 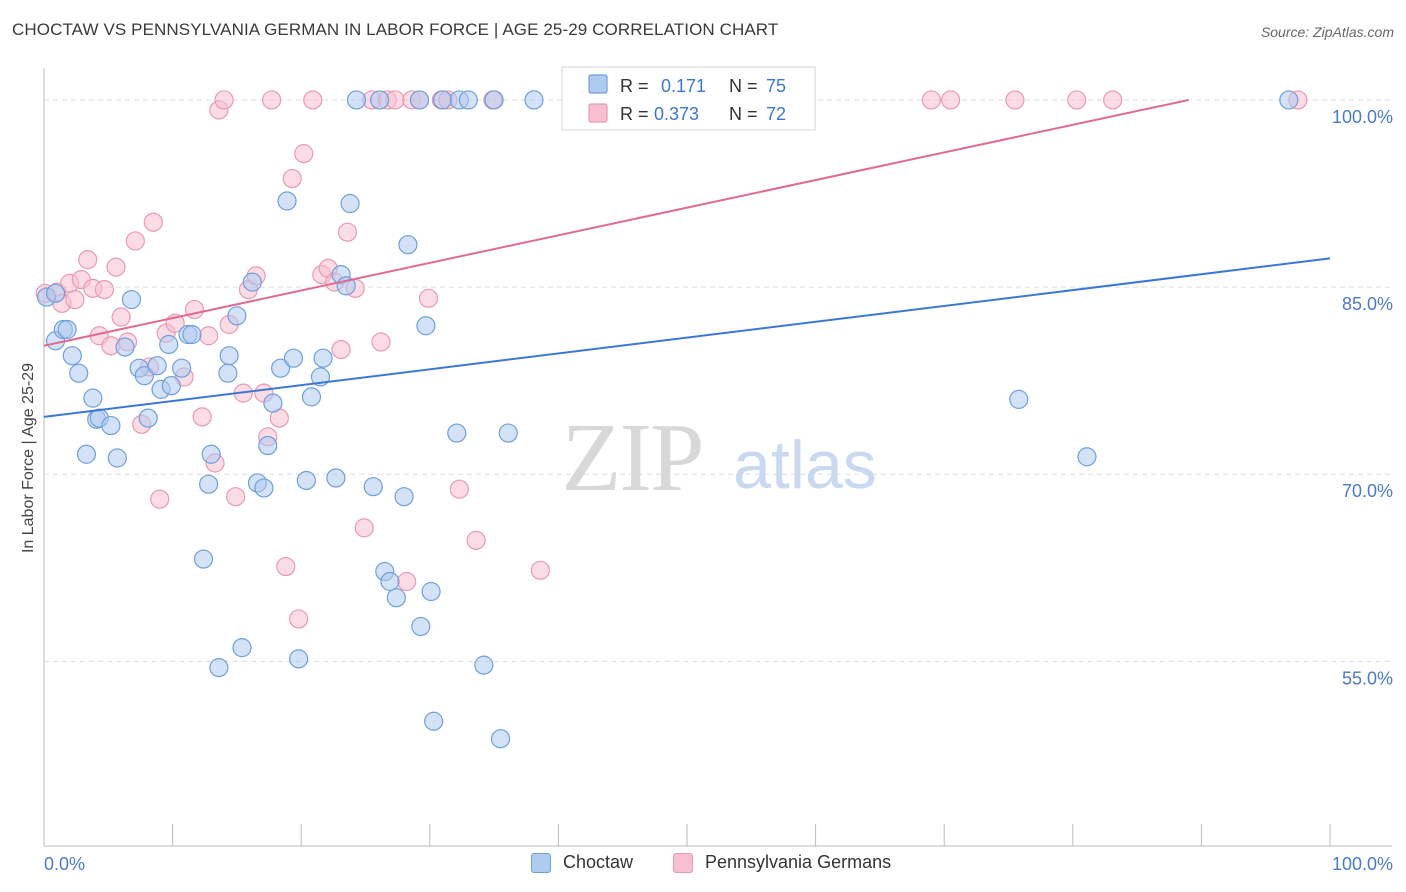 What do you see at coordinates (598, 84) in the screenshot?
I see `legend-swatch-choctaw` at bounding box center [598, 84].